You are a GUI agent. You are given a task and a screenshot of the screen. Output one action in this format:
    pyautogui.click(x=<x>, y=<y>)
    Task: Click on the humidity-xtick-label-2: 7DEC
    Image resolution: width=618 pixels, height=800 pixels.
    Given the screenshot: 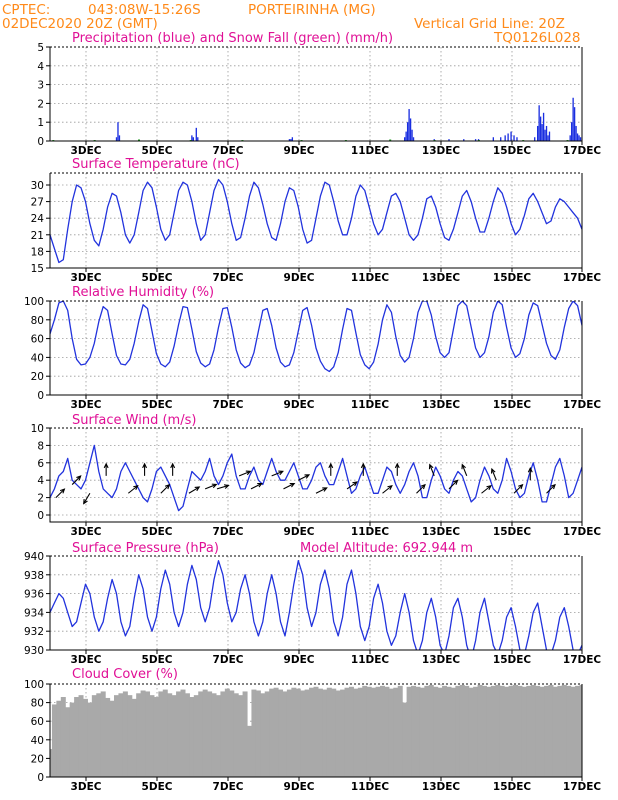 What is the action you would take?
    pyautogui.click(x=228, y=405)
    